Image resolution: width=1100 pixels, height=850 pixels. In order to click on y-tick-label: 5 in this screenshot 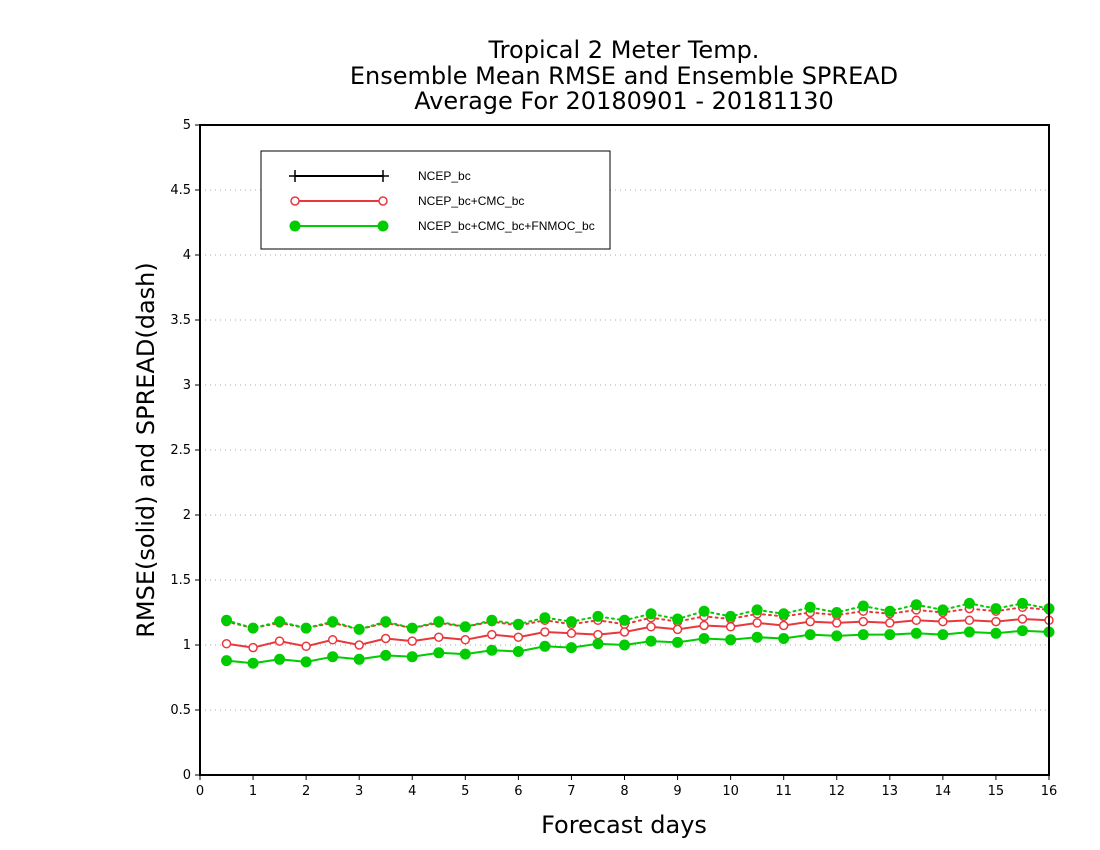, I will do `click(187, 125)`.